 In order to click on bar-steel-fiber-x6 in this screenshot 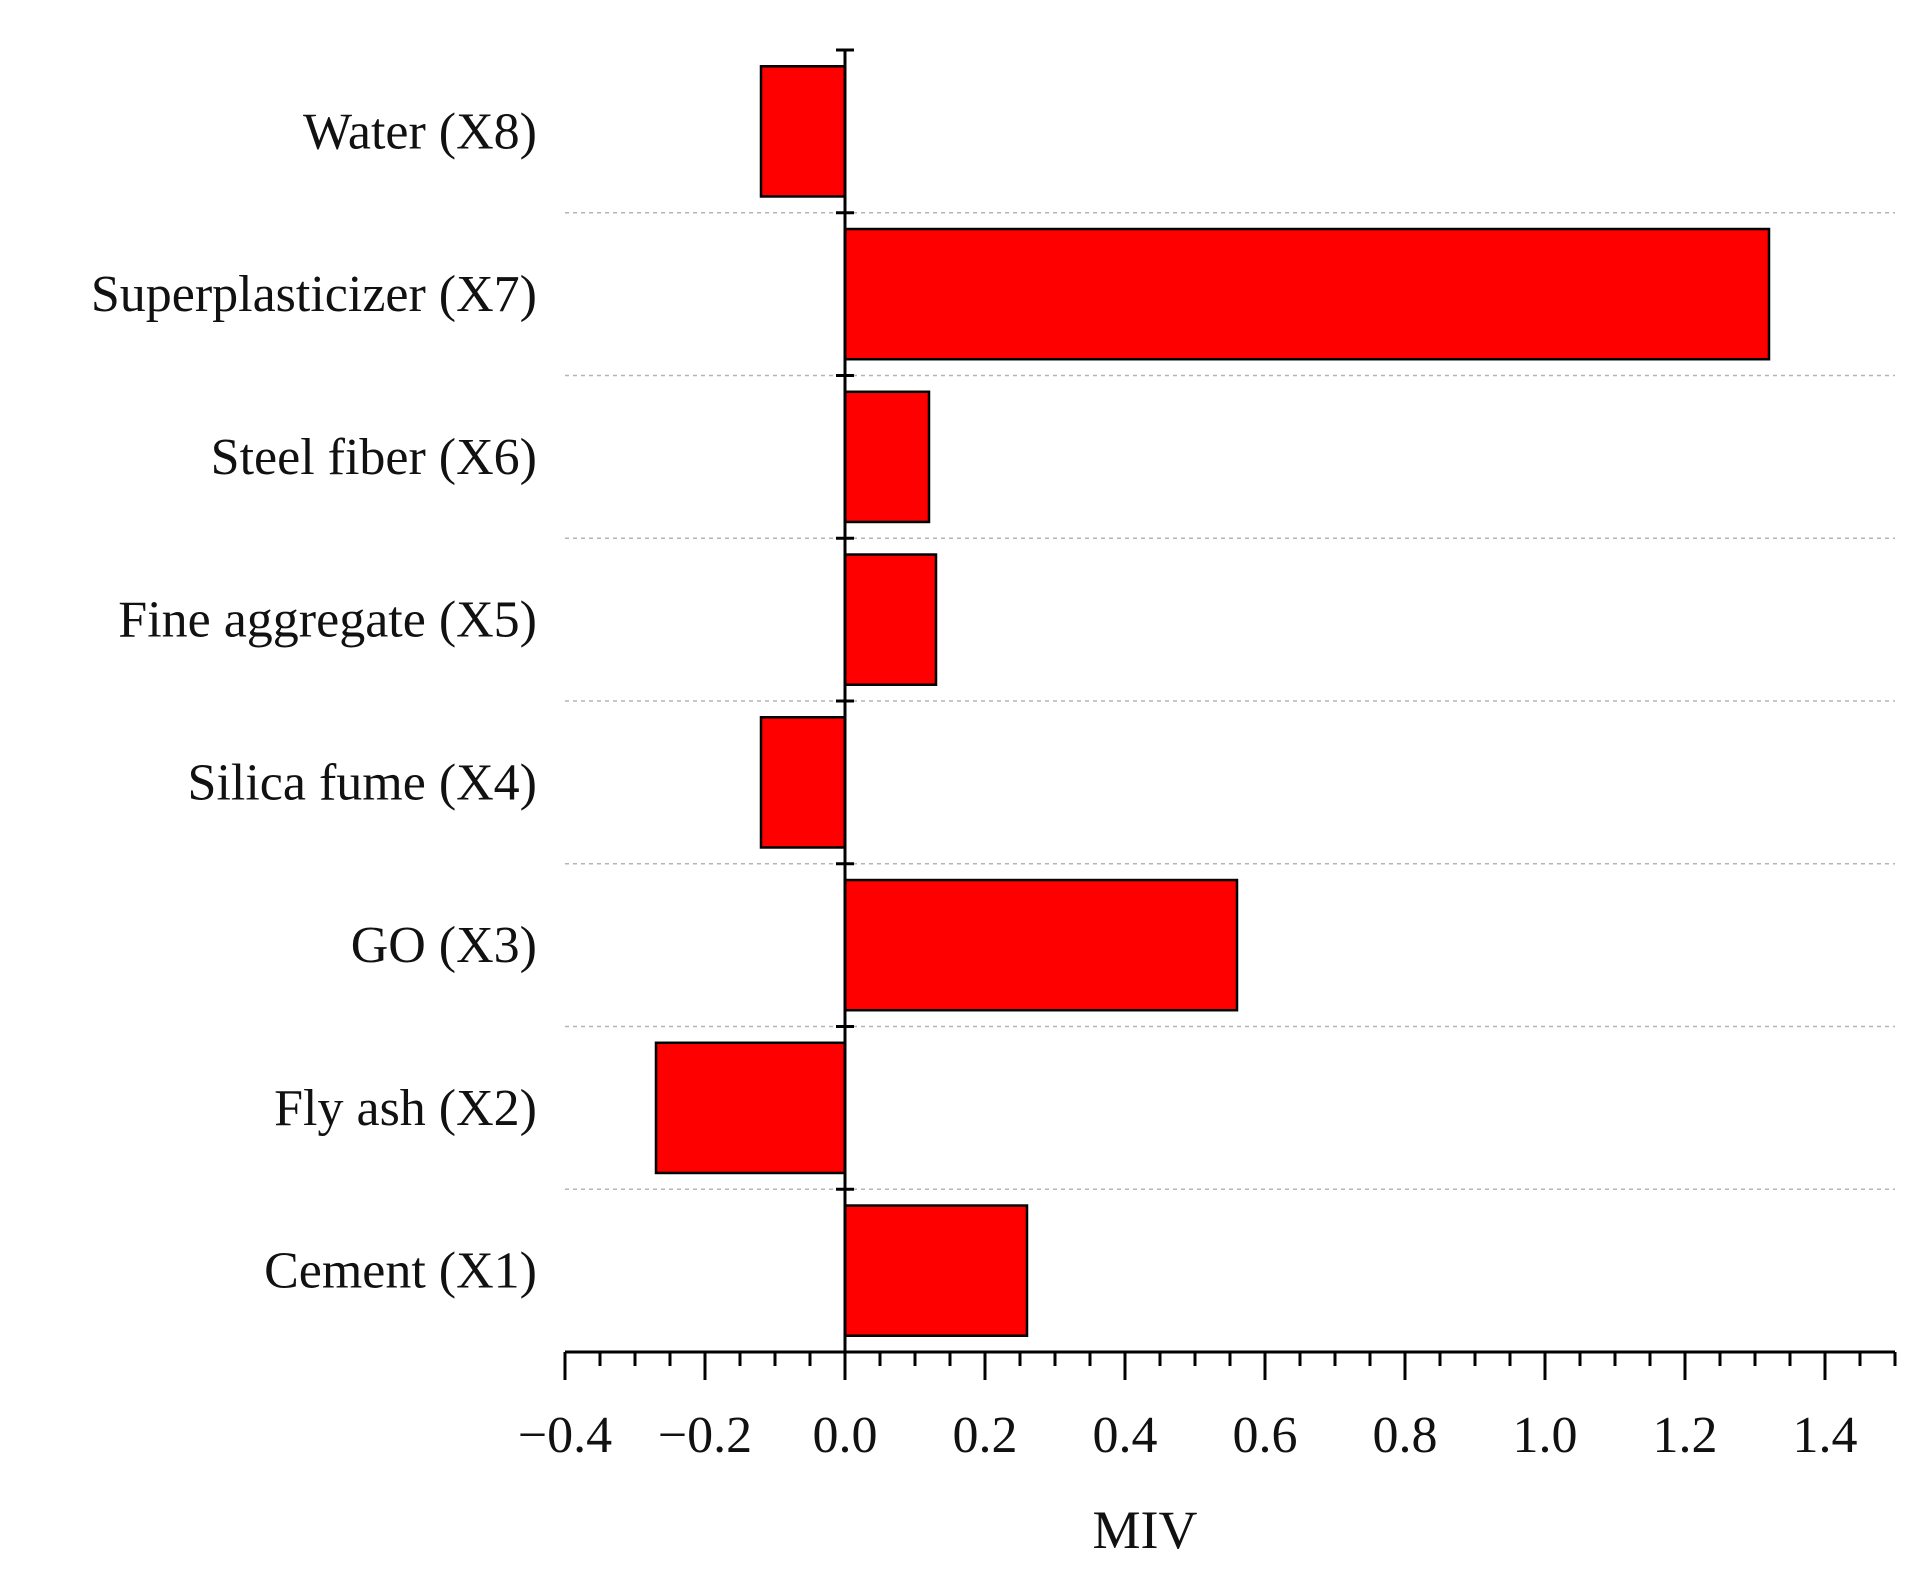, I will do `click(887, 457)`.